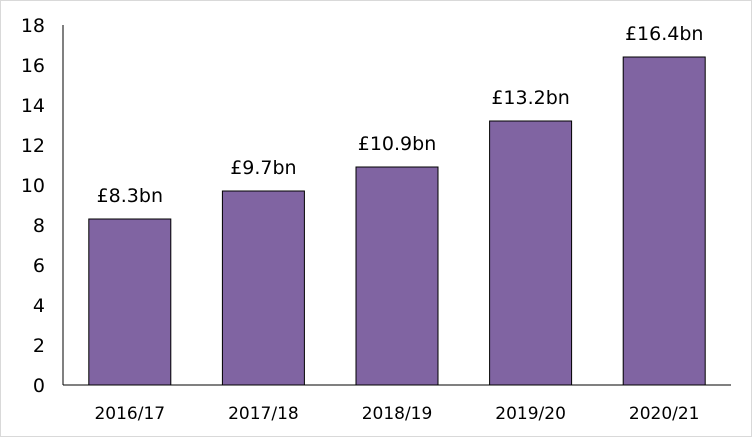  I want to click on y-tick-label: 10, so click(33, 186).